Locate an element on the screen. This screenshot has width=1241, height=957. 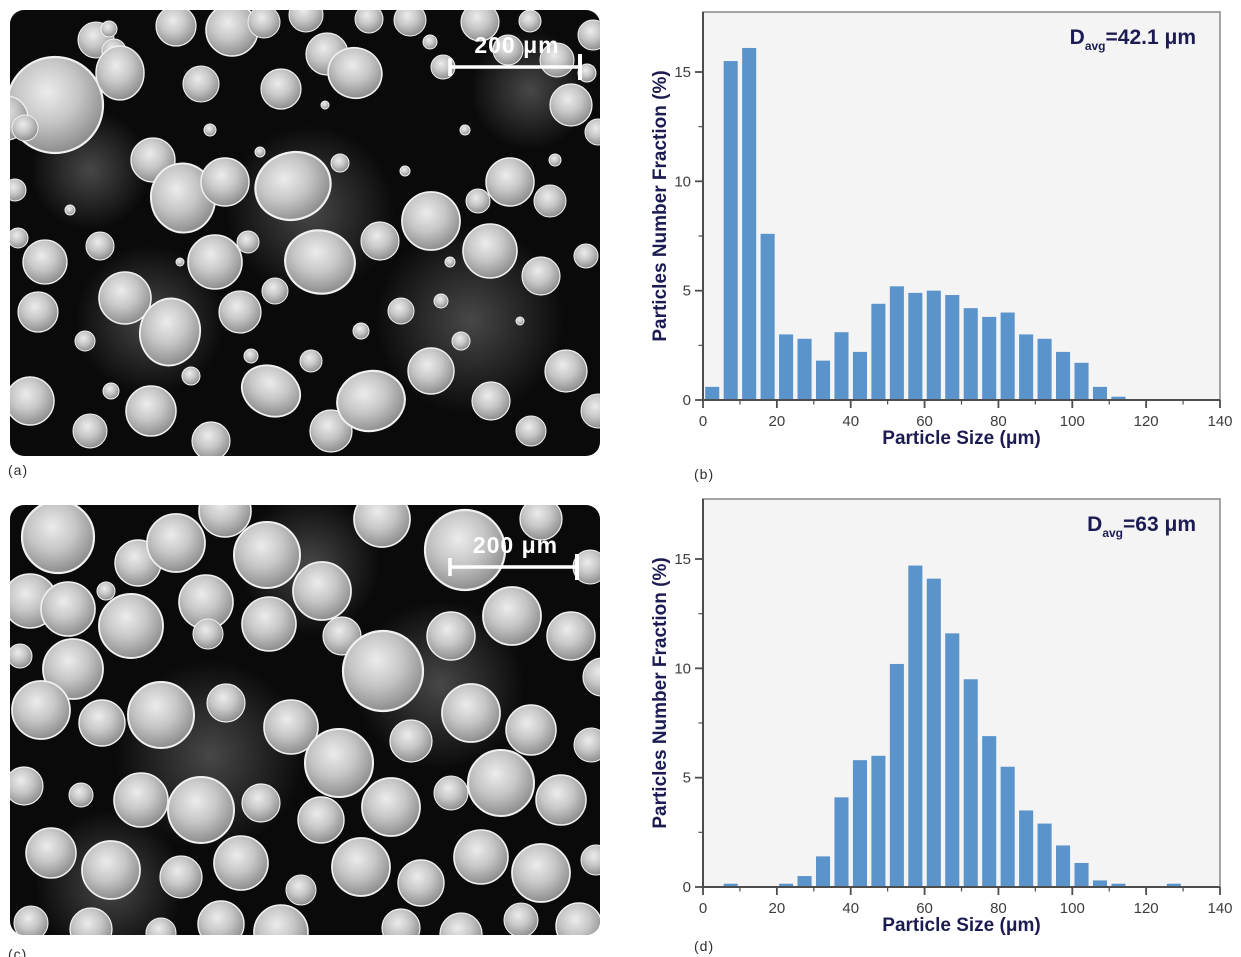
scale-bar-label: 200 μm is located at coordinates (516, 45).